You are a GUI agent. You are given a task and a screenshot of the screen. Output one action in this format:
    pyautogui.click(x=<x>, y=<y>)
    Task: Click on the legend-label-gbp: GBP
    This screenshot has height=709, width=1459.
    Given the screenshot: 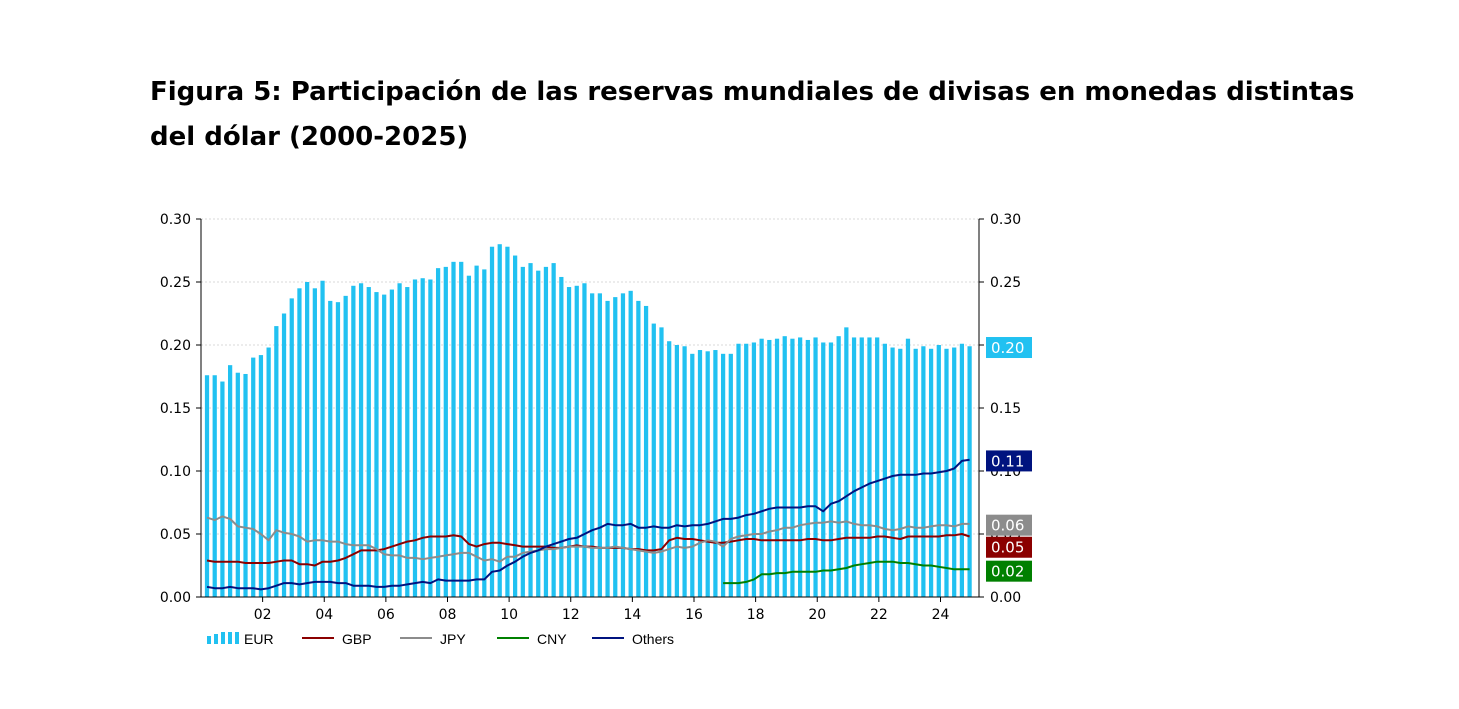 What is the action you would take?
    pyautogui.click(x=357, y=639)
    